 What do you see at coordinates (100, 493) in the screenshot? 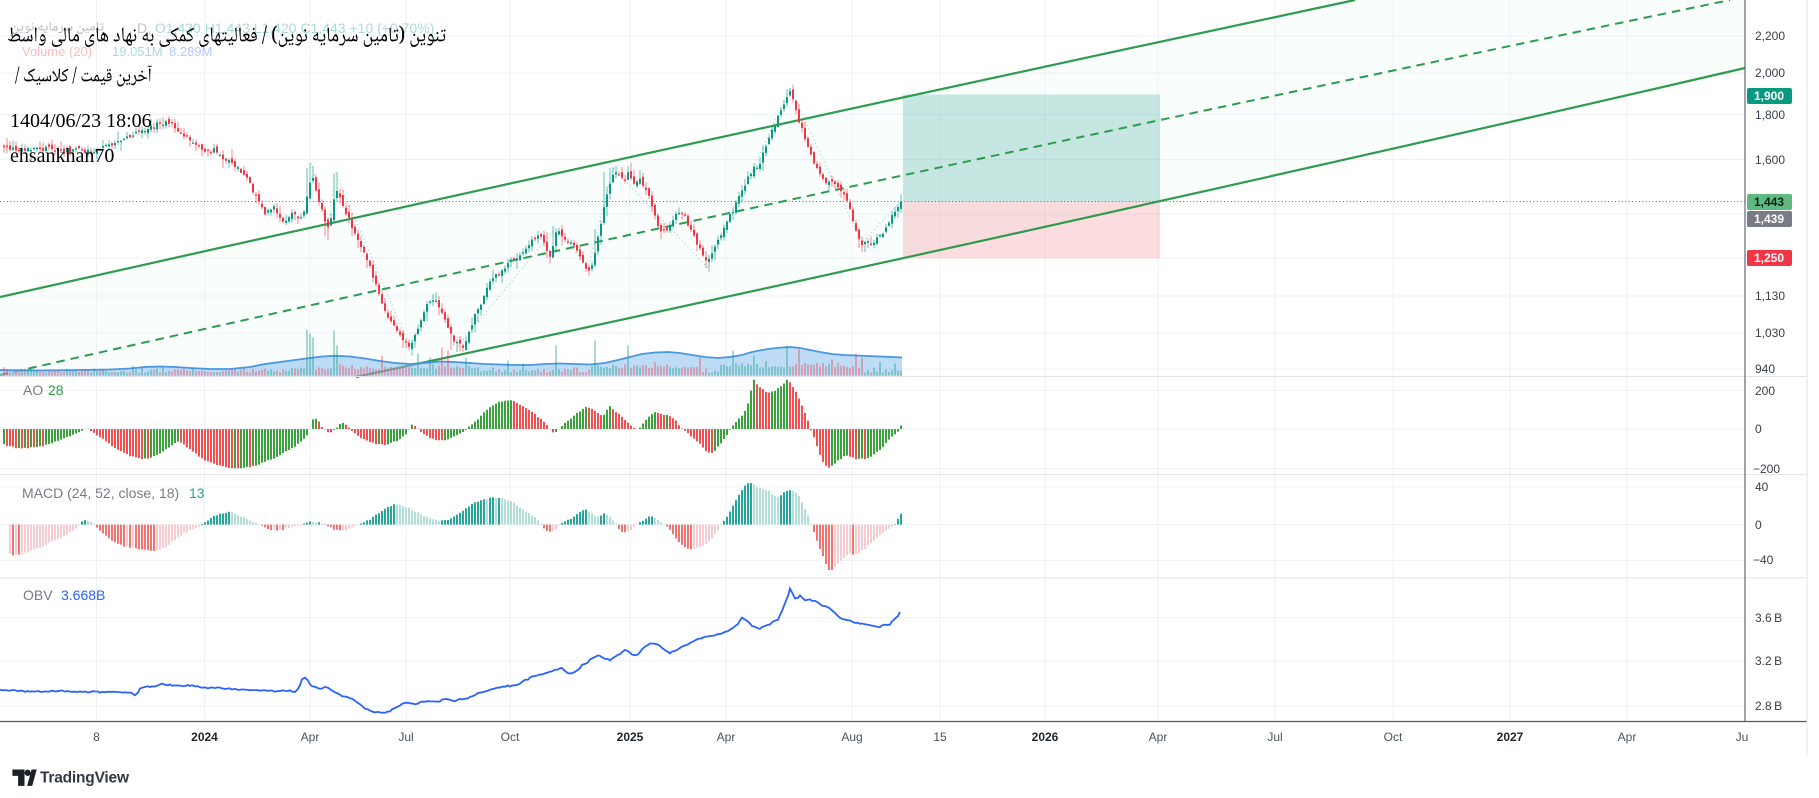
I see `svg-text: MACD (24, 52, close, 18)` at bounding box center [100, 493].